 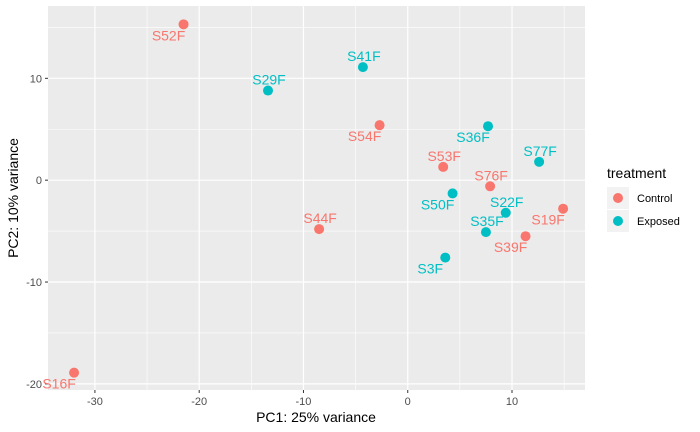 What do you see at coordinates (490, 186) in the screenshot?
I see `data-point-s76f` at bounding box center [490, 186].